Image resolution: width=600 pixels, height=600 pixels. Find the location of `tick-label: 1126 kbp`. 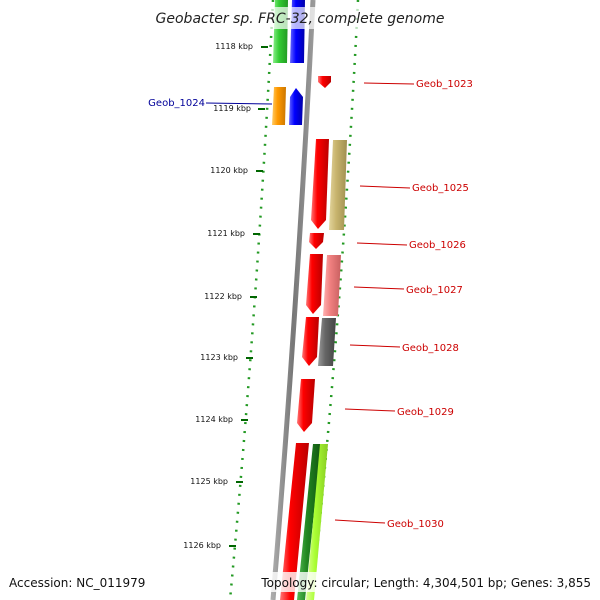

tick-label: 1126 kbp is located at coordinates (202, 545).